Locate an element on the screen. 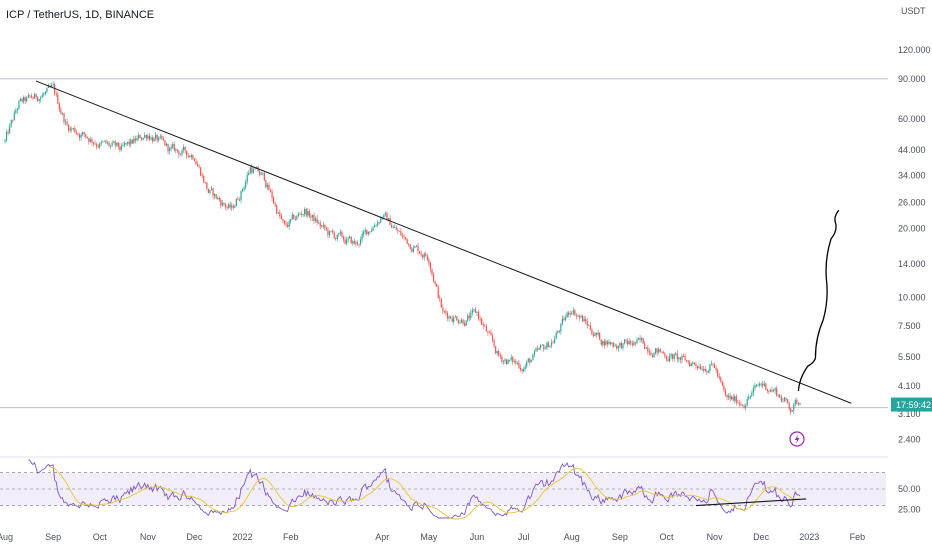 This screenshot has height=555, width=932. price-axis-tick: 26.000 is located at coordinates (912, 202).